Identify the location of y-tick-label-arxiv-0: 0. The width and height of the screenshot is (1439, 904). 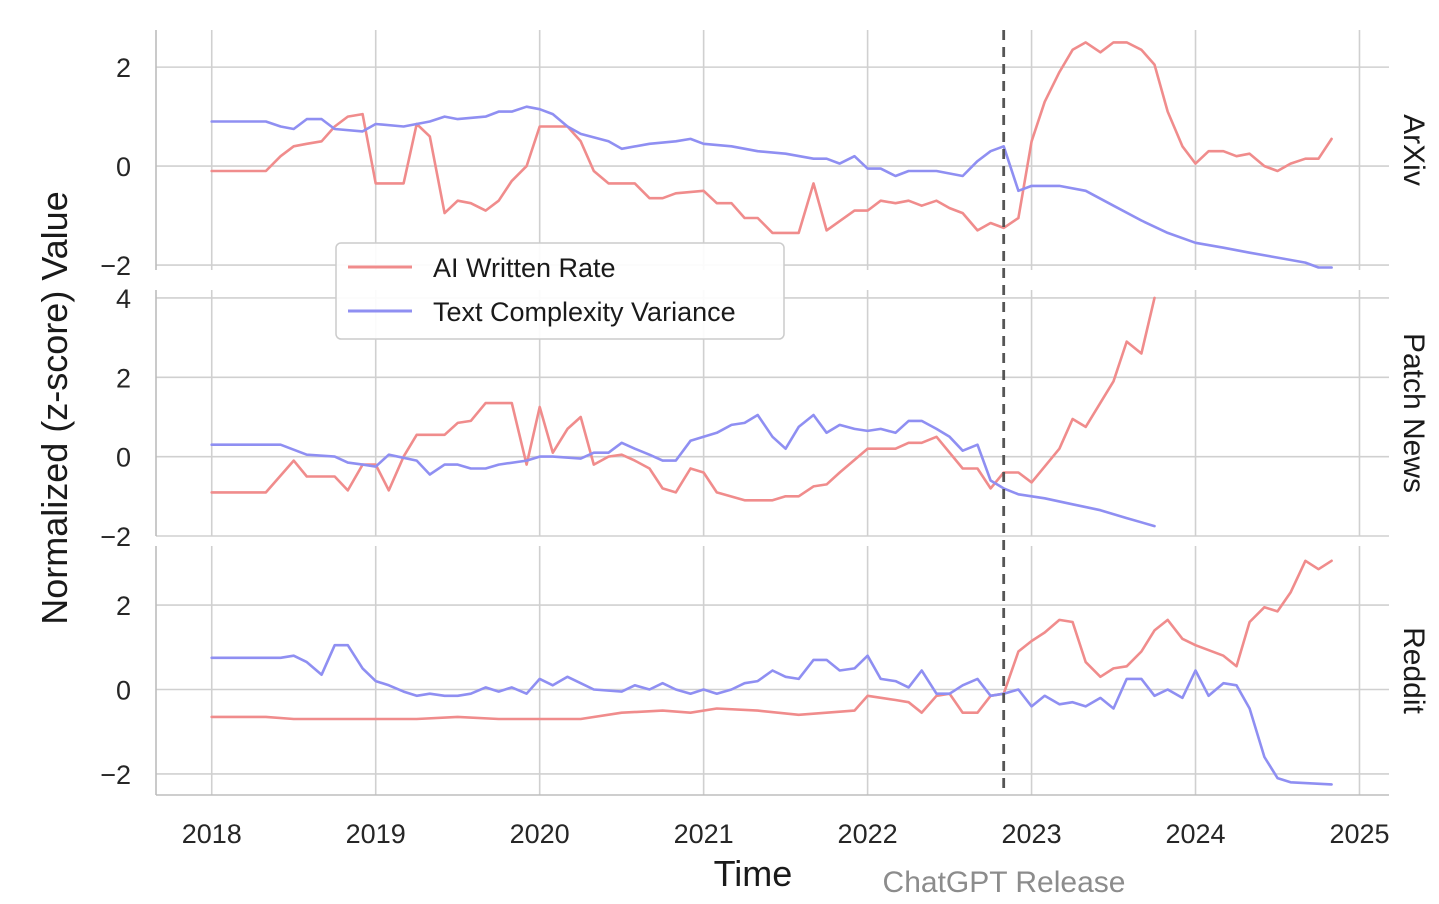
(123, 167).